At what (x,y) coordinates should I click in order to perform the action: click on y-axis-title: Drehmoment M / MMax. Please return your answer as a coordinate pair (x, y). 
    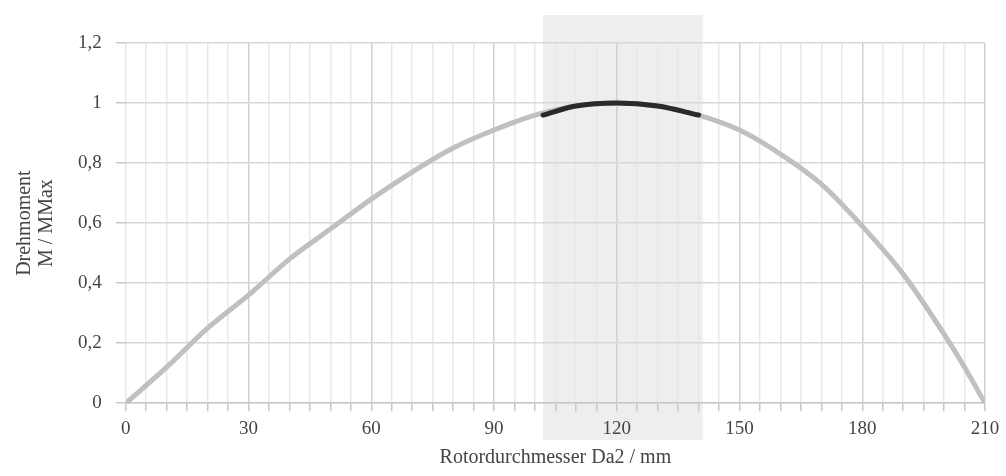
    Looking at the image, I should click on (34, 222).